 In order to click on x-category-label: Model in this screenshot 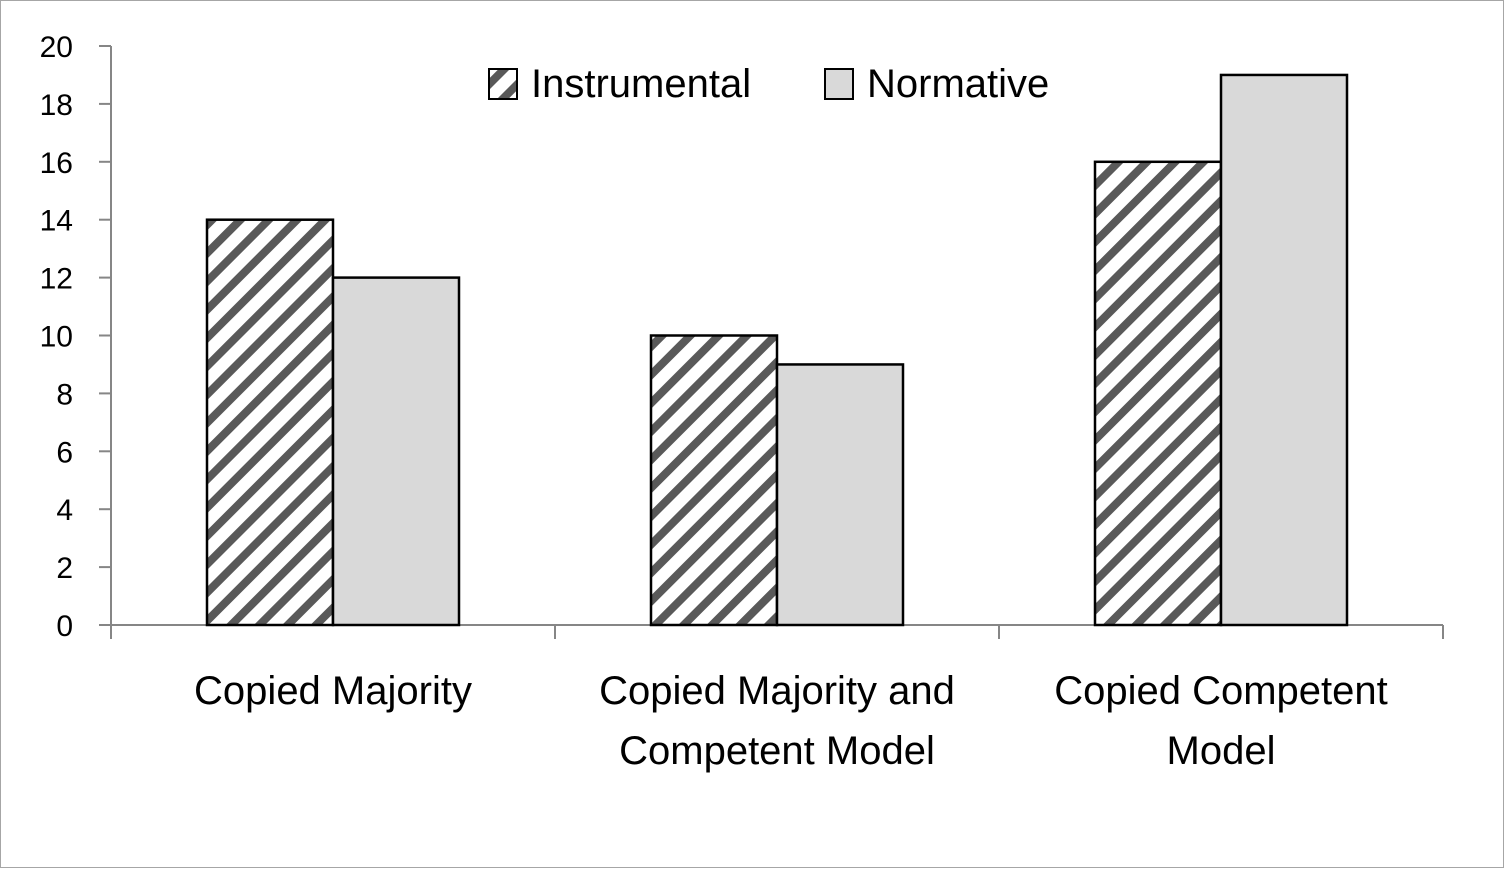, I will do `click(1221, 751)`.